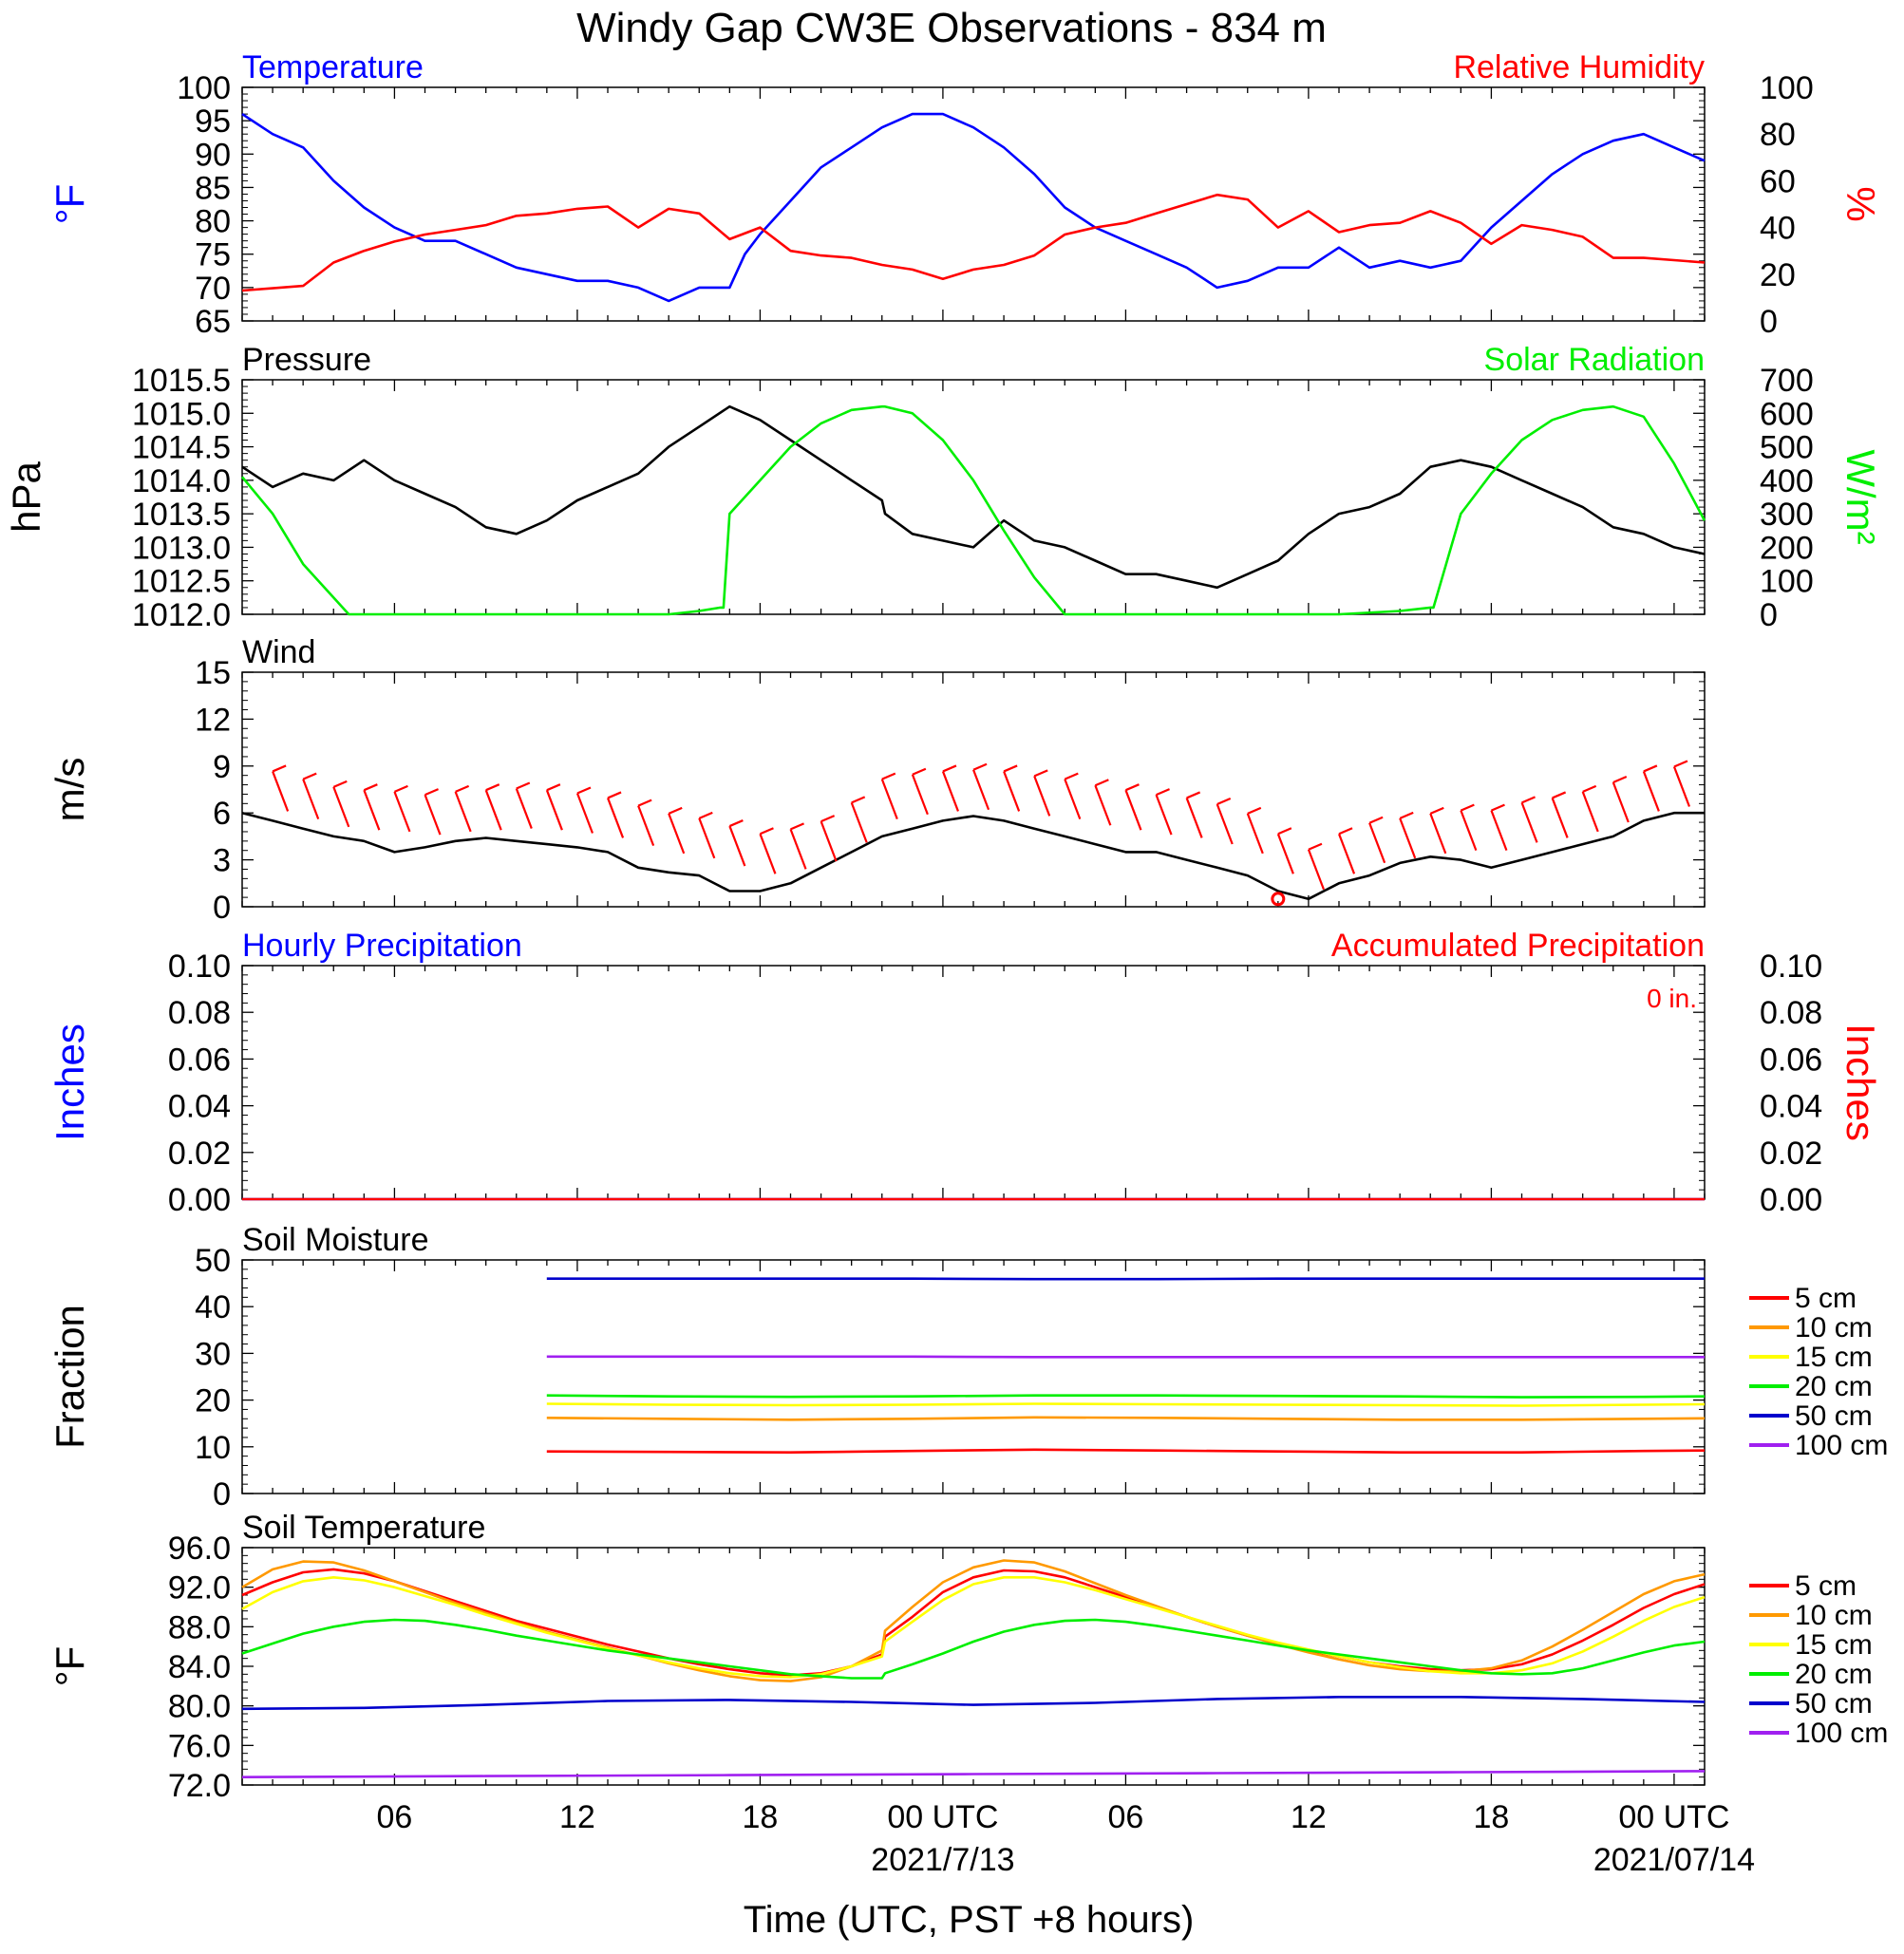 The image size is (1904, 1954). Describe the element at coordinates (973, 856) in the screenshot. I see `series-wind` at that location.